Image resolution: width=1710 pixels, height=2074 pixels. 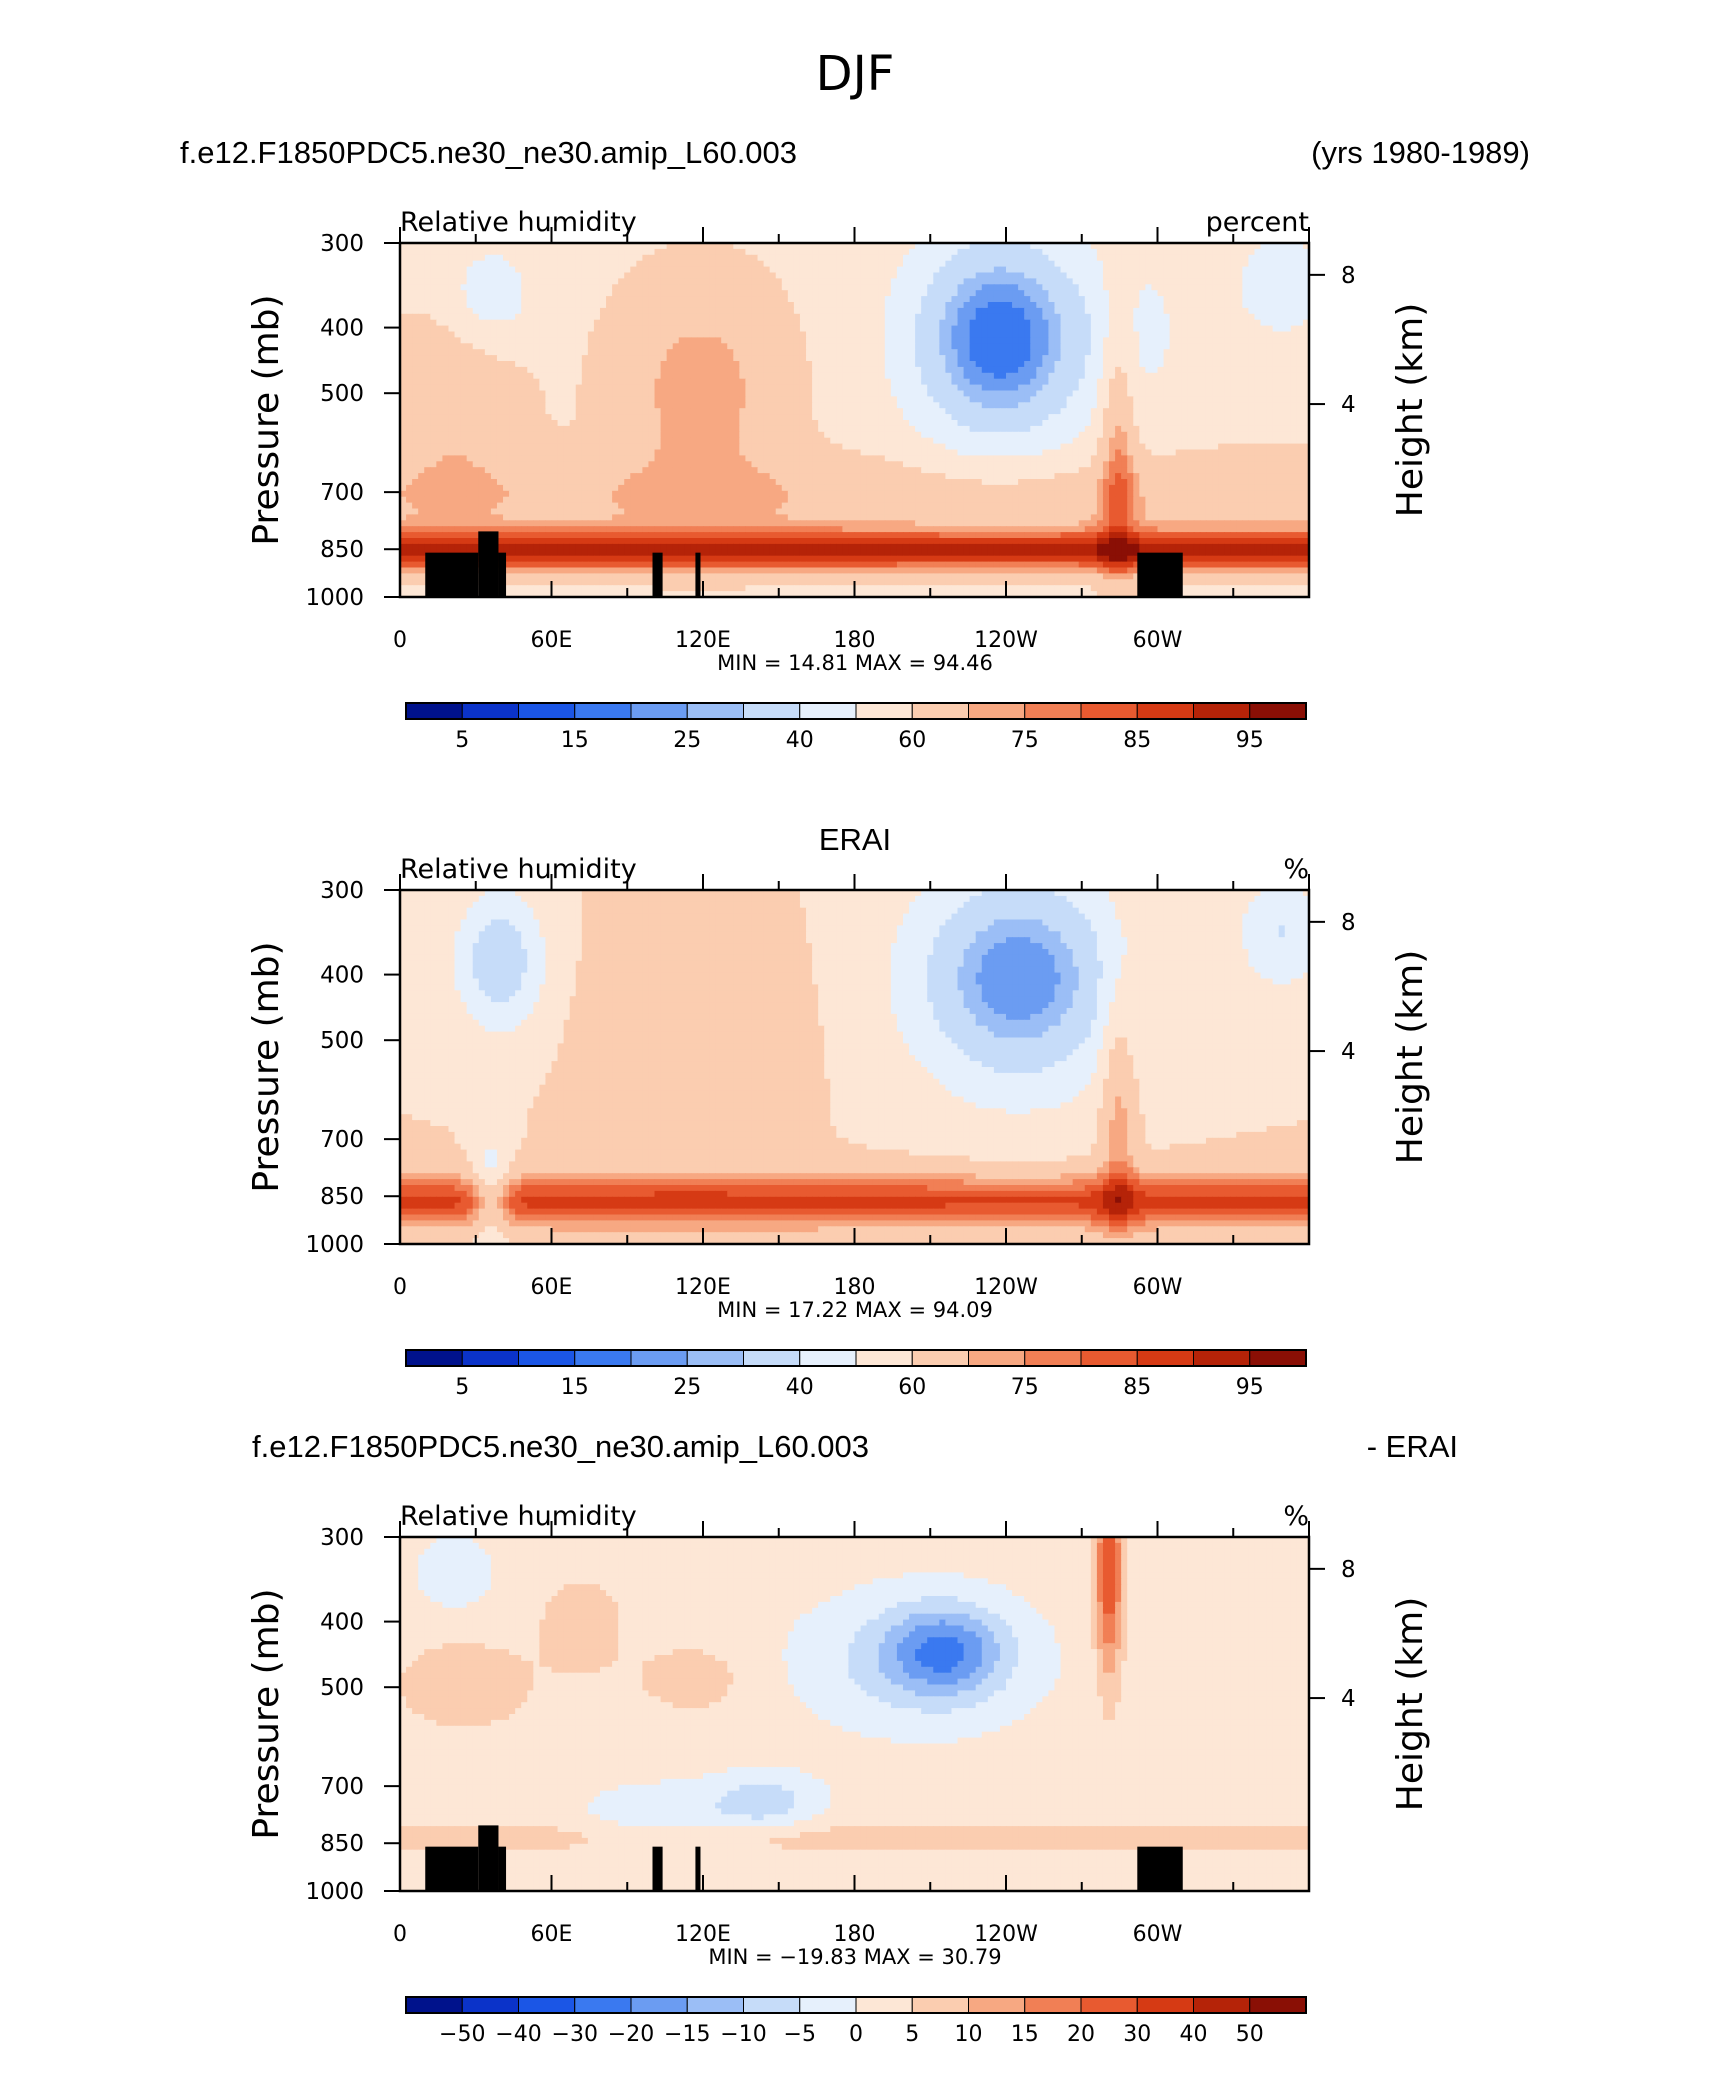 What do you see at coordinates (1420, 152) in the screenshot?
I see `panel-title-right: (yrs 1980-1989)` at bounding box center [1420, 152].